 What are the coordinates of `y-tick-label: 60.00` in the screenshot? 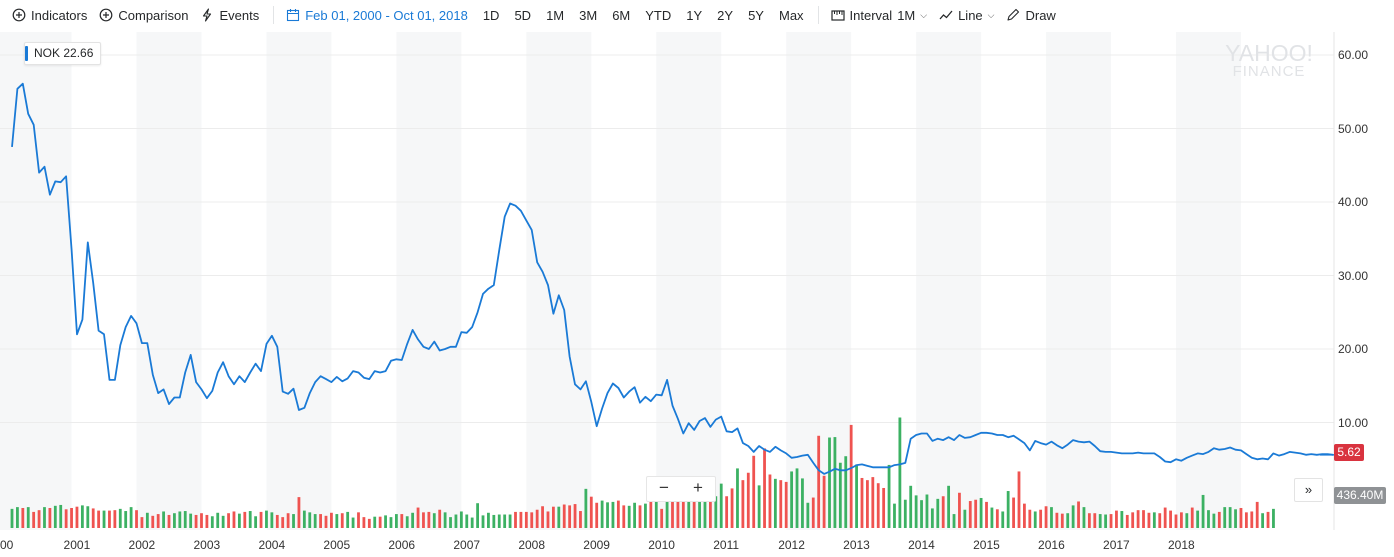 It's located at (1353, 55).